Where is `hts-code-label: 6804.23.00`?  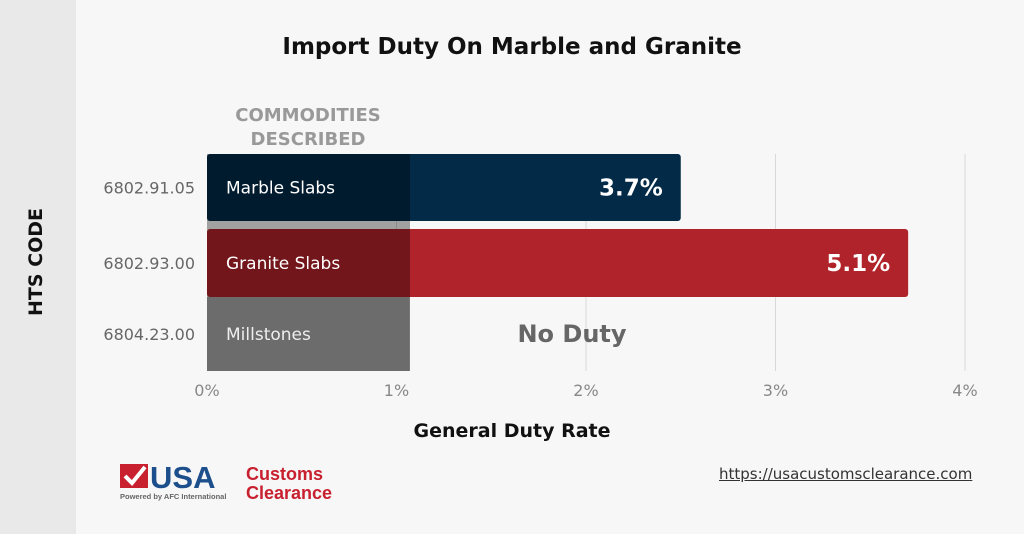
hts-code-label: 6804.23.00 is located at coordinates (149, 334).